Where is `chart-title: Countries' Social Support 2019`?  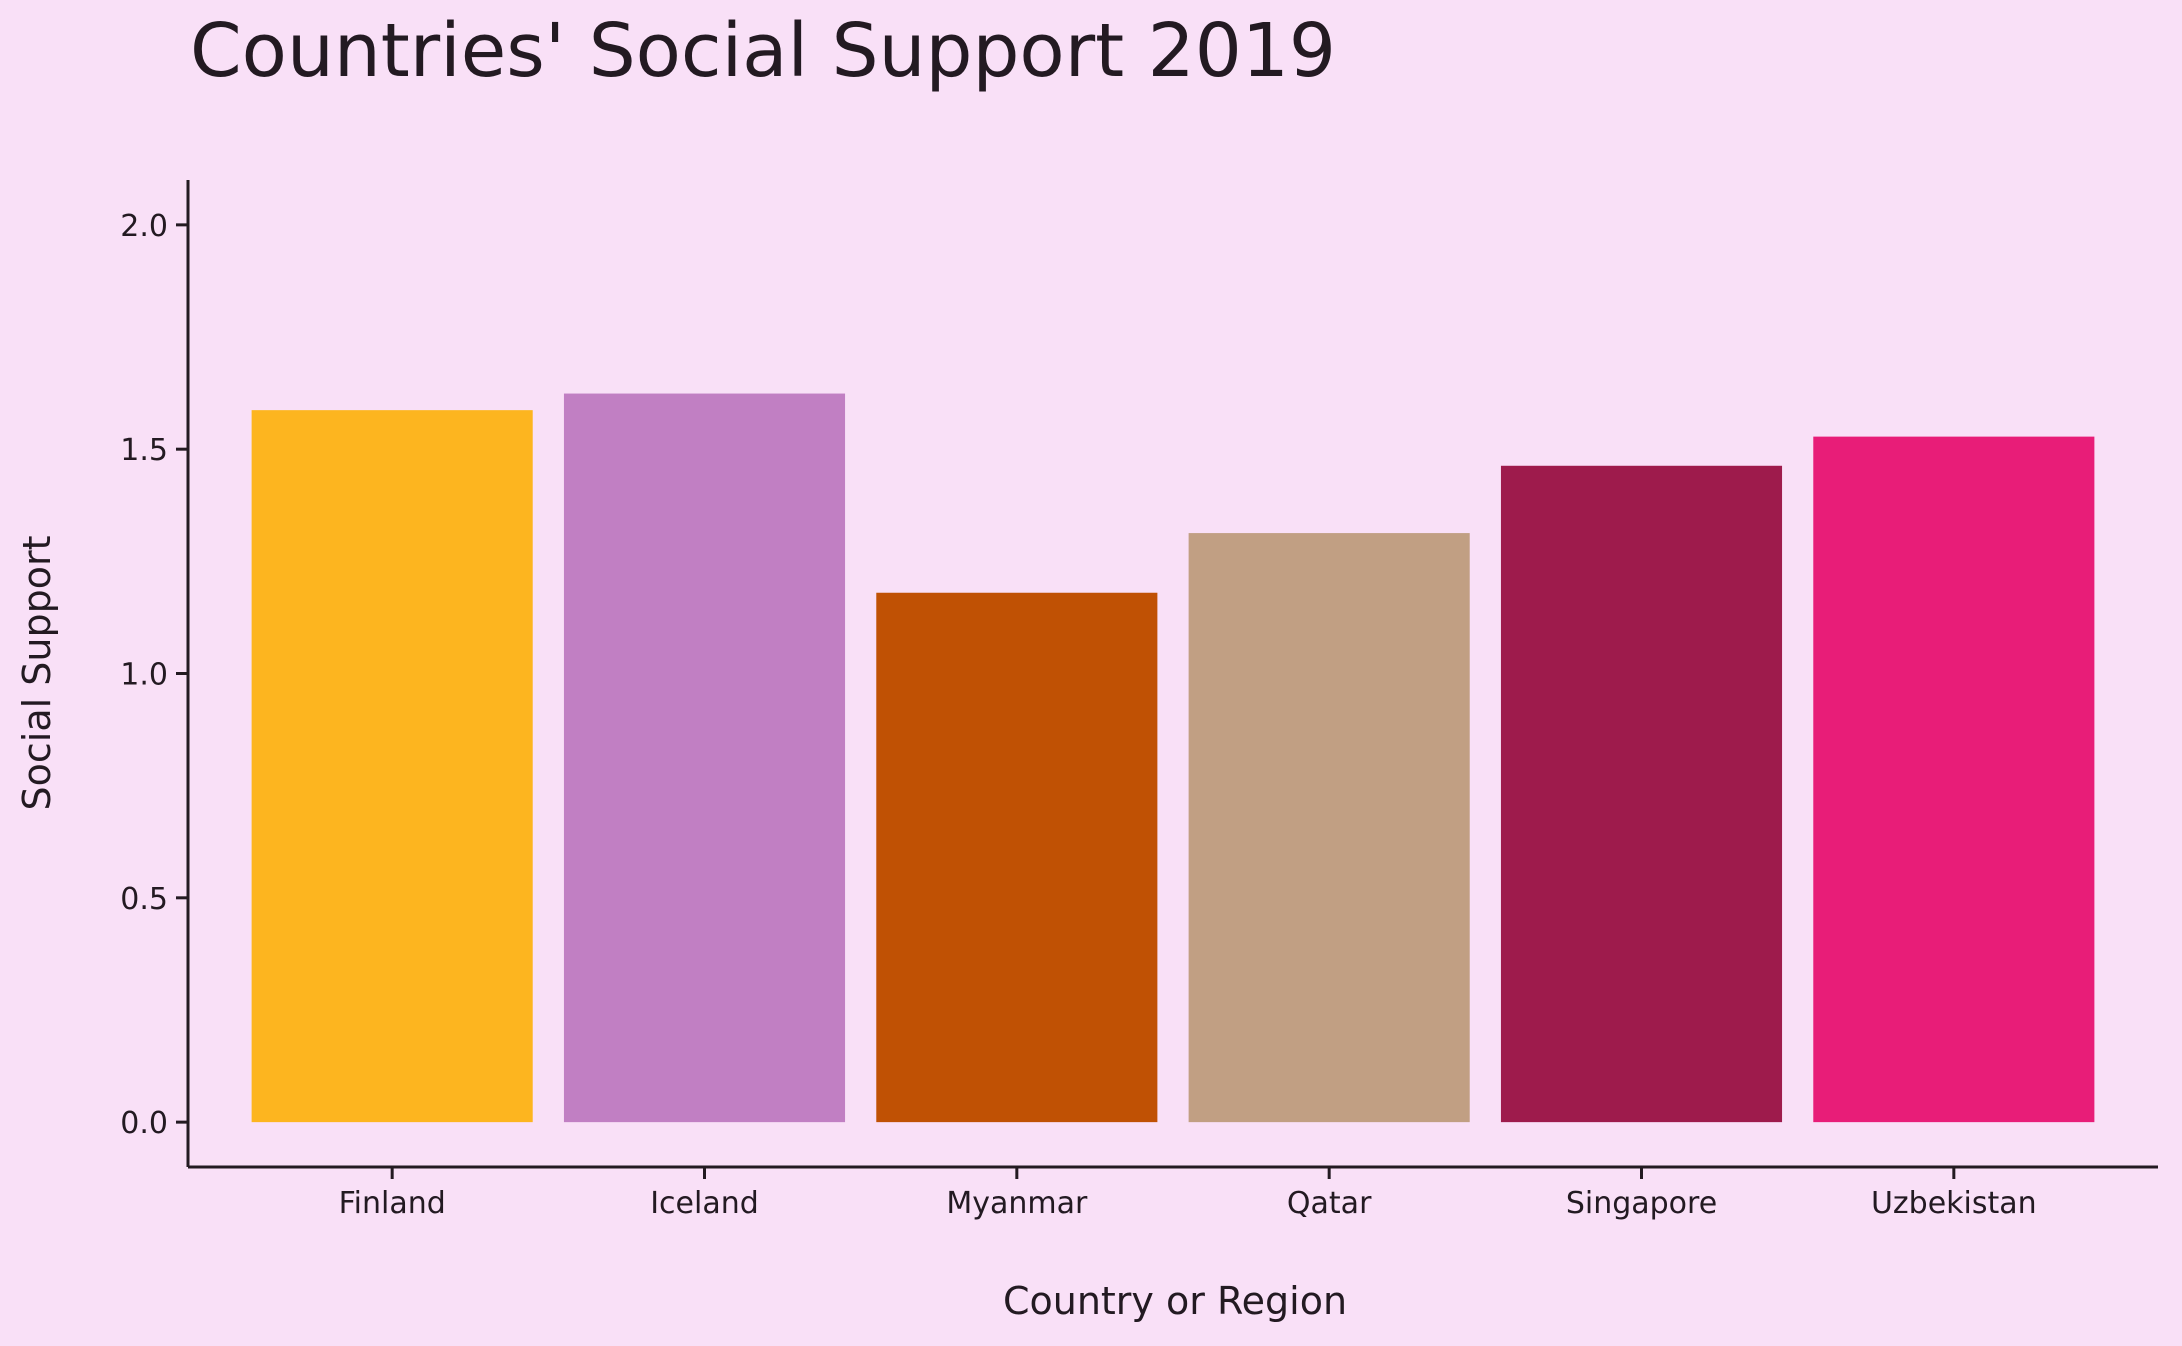 chart-title: Countries' Social Support 2019 is located at coordinates (763, 51).